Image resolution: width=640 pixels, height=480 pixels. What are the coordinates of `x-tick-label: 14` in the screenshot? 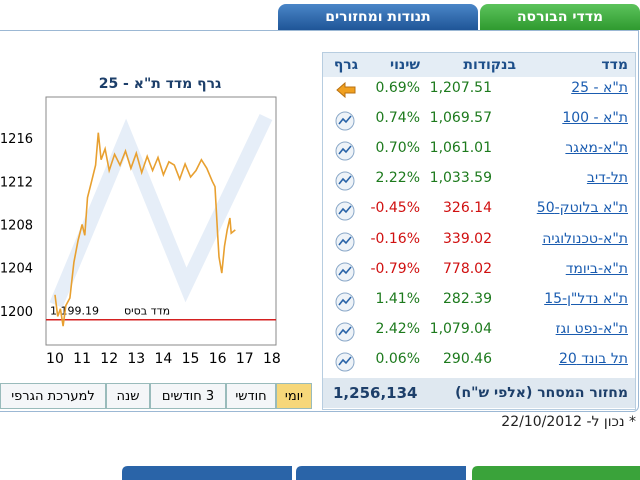 It's located at (164, 359).